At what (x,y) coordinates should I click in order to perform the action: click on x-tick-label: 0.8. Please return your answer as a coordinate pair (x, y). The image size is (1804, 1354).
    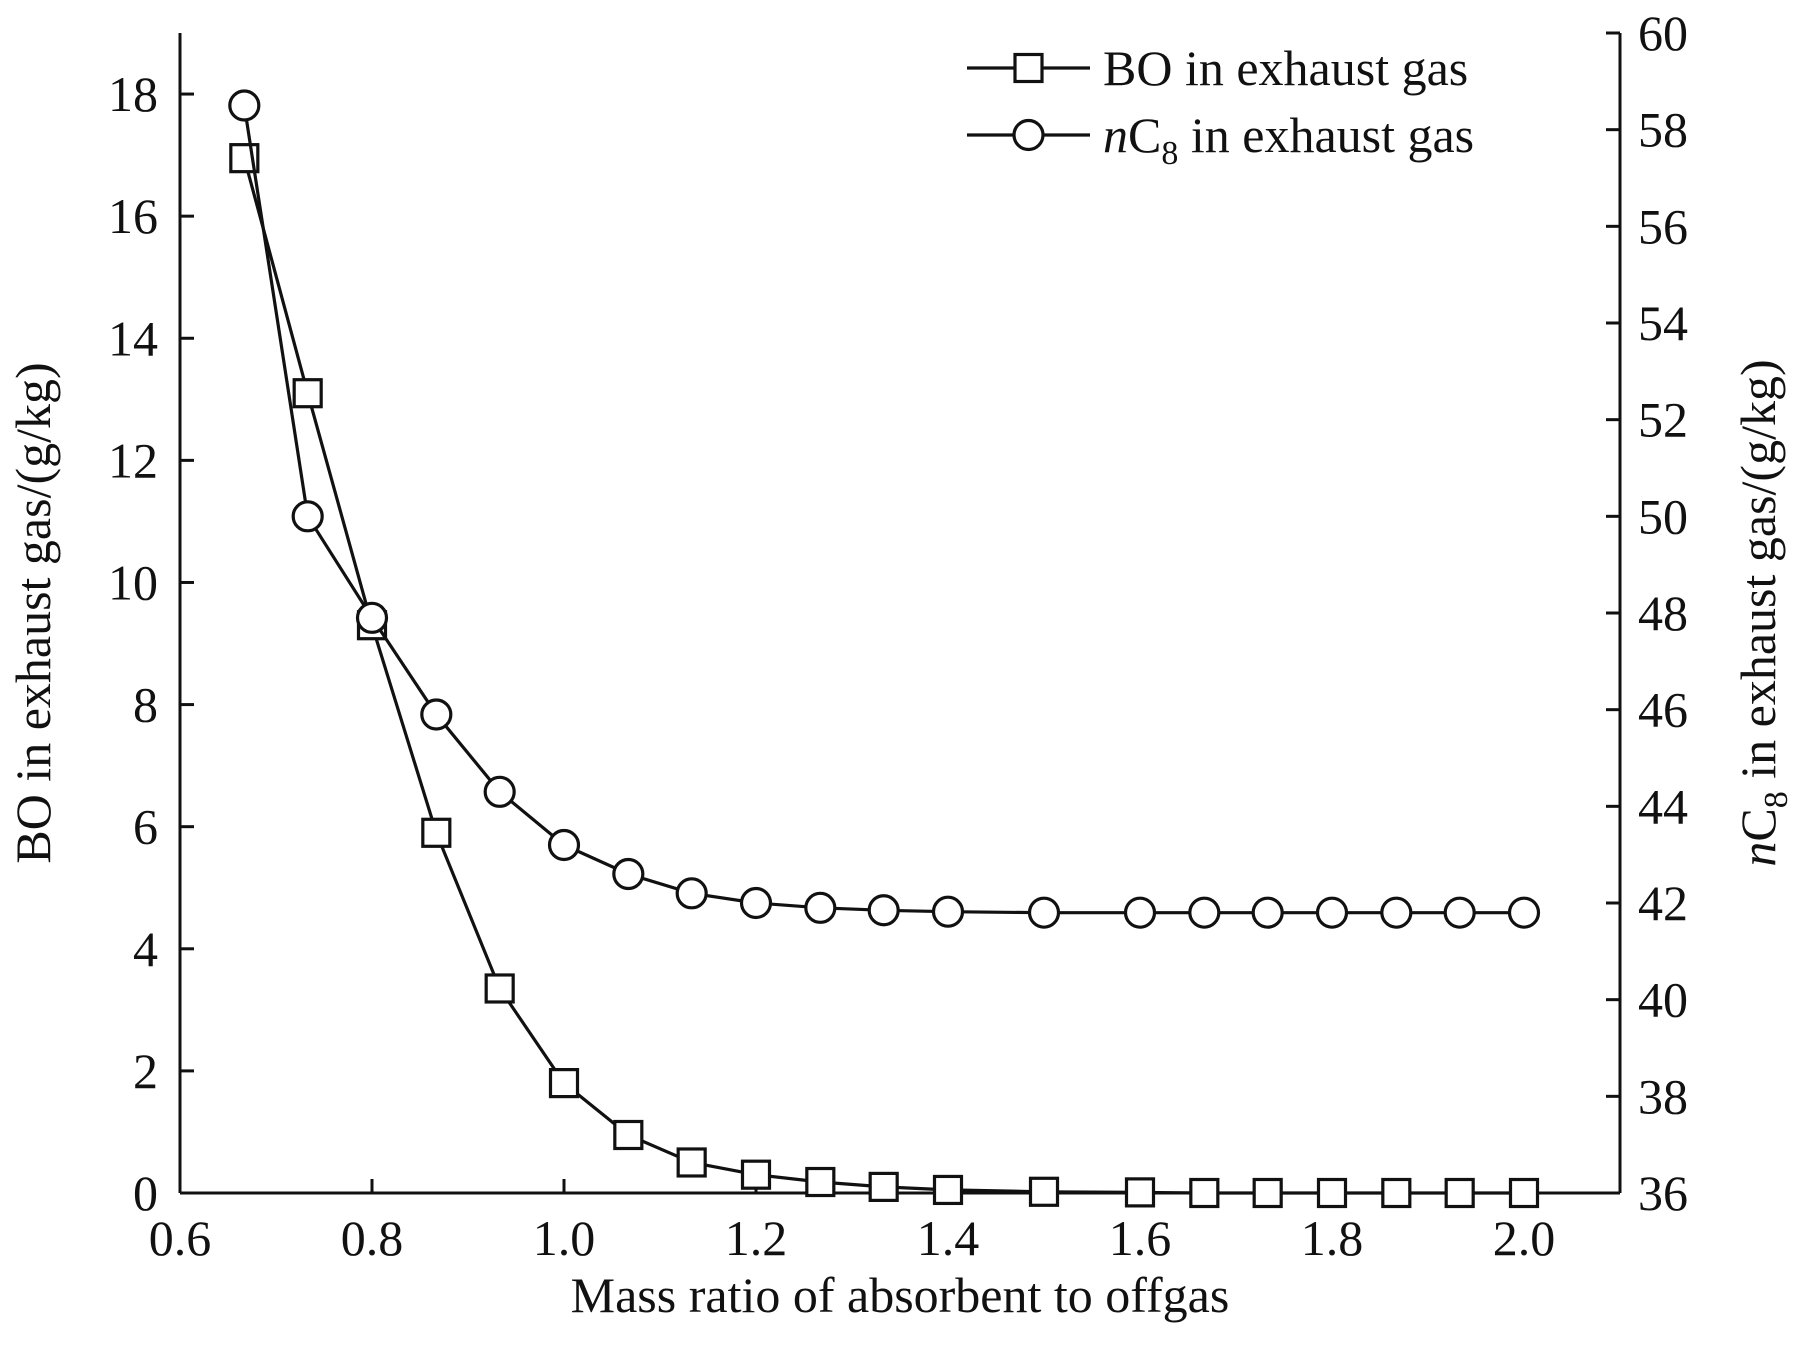
    Looking at the image, I should click on (372, 1238).